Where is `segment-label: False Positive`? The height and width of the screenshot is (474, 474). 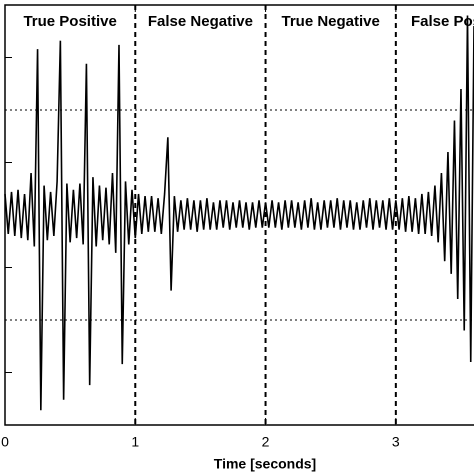
segment-label: False Positive is located at coordinates (442, 21).